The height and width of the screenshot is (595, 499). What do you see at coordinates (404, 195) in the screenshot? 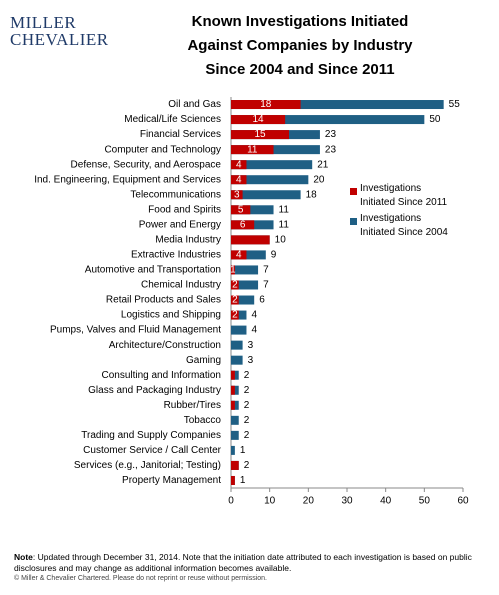
I see `legend-label: Investigations Initiated Since 2011` at bounding box center [404, 195].